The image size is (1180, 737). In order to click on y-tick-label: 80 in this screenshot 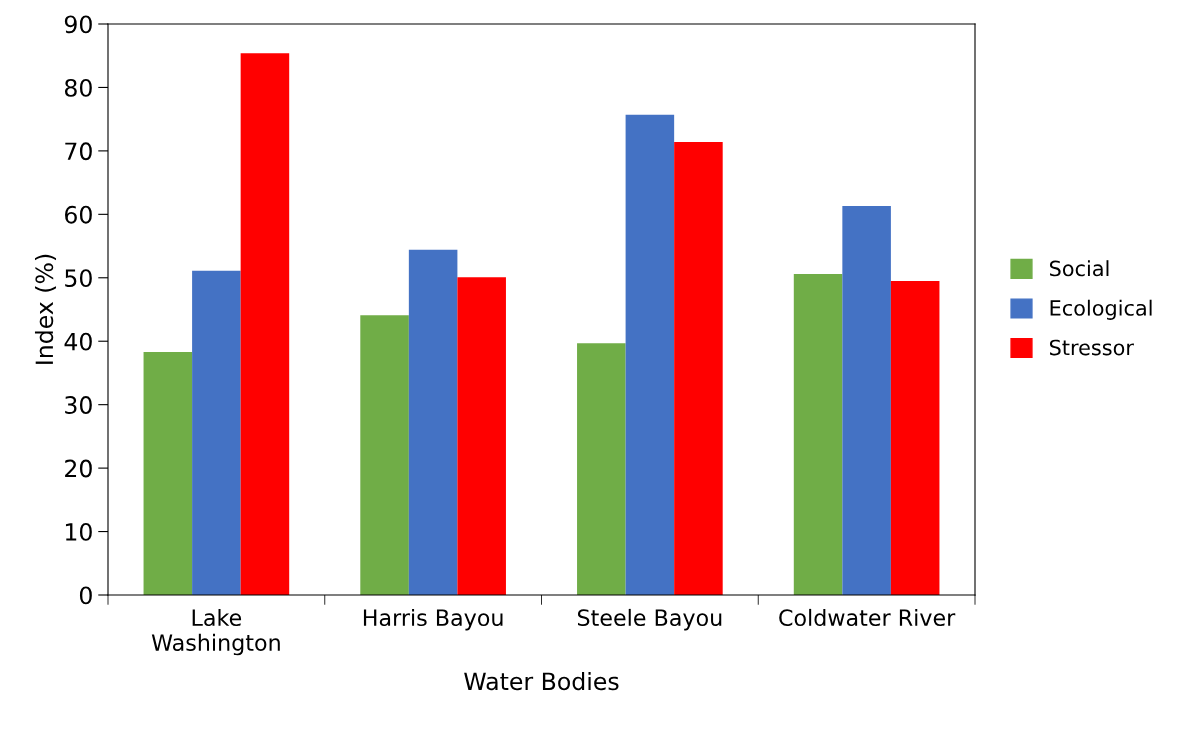, I will do `click(78, 87)`.